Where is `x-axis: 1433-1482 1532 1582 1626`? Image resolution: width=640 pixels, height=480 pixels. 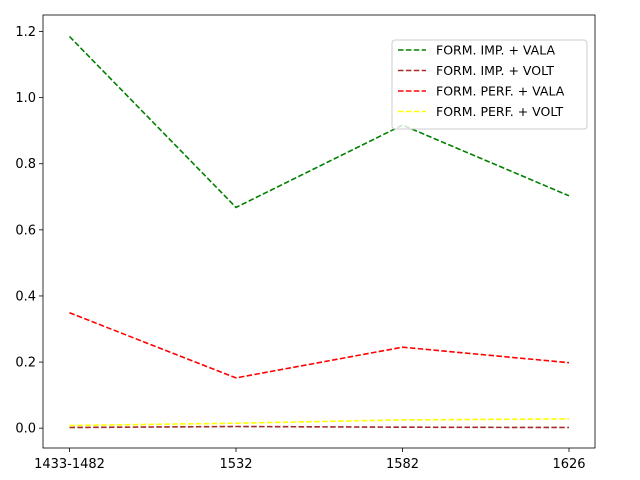 x-axis: 1433-1482 1532 1582 1626 is located at coordinates (310, 460).